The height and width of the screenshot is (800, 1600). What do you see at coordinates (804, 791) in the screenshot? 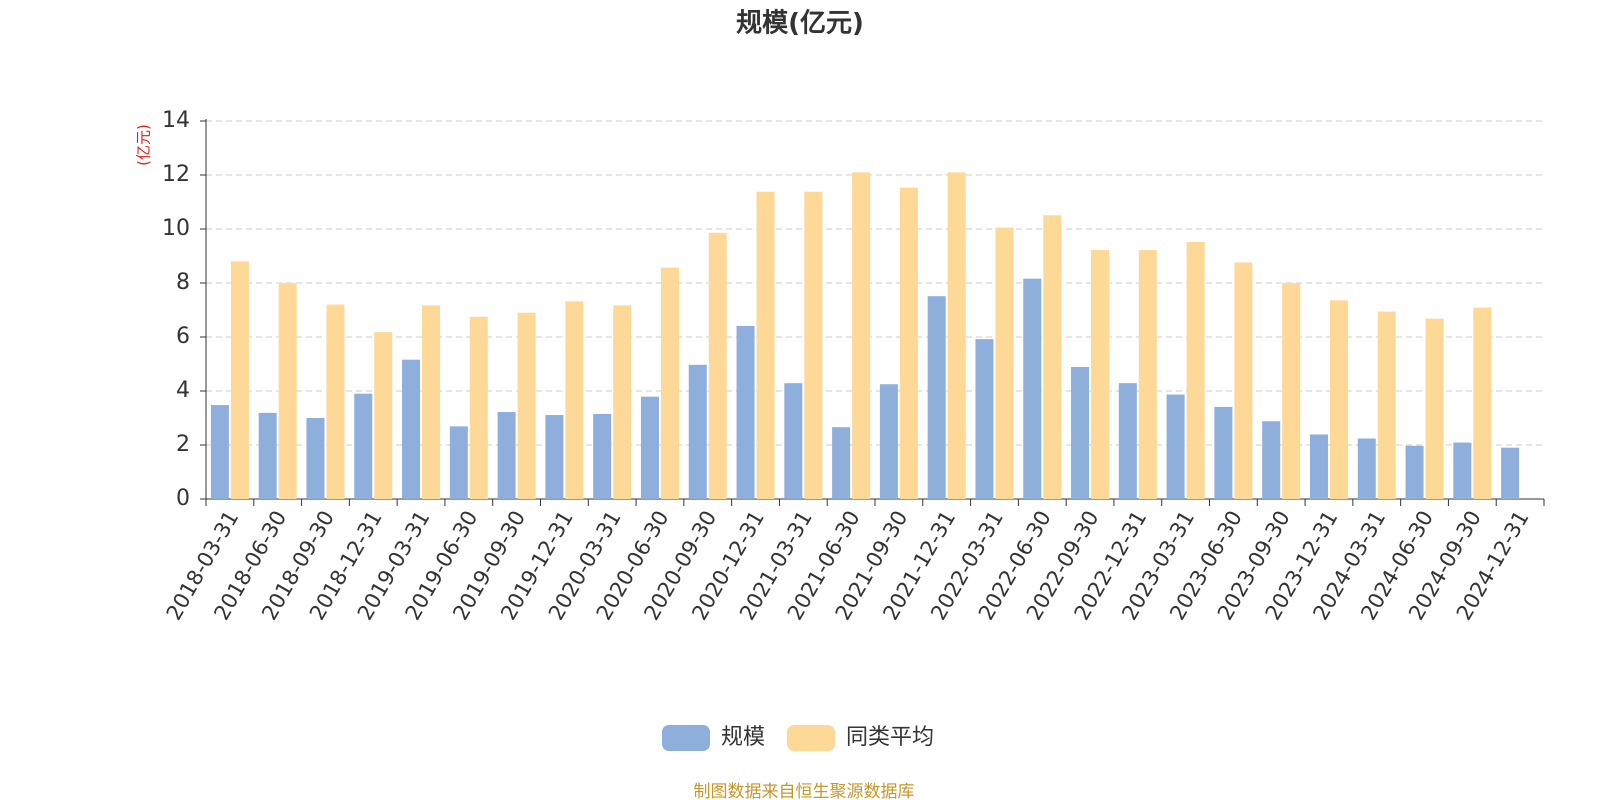
I see `footer: 制图数据来自恒生聚源数据库` at bounding box center [804, 791].